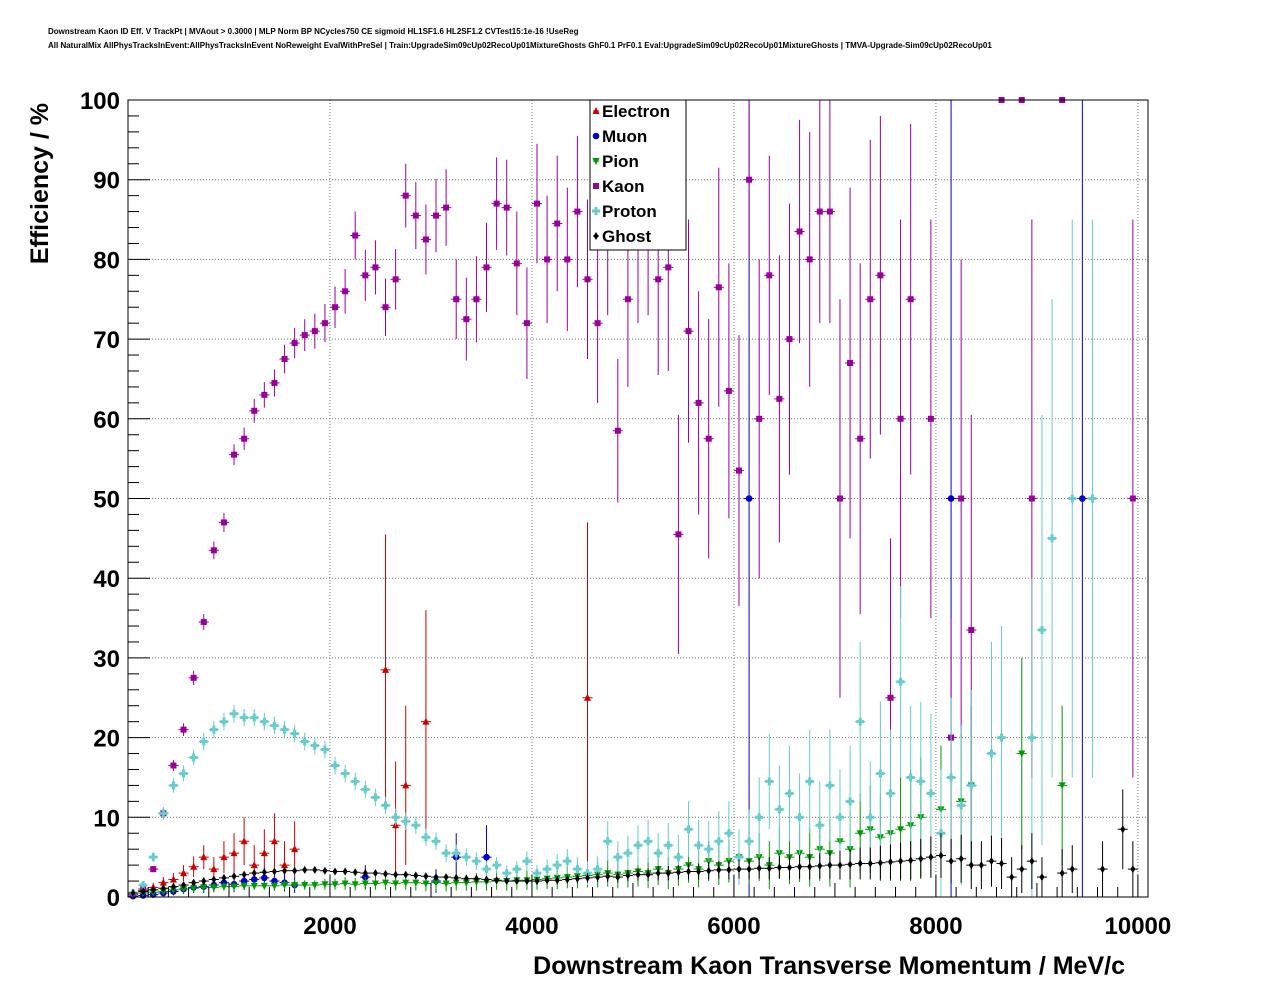  Describe the element at coordinates (106, 340) in the screenshot. I see `y-tick-label: 70` at that location.